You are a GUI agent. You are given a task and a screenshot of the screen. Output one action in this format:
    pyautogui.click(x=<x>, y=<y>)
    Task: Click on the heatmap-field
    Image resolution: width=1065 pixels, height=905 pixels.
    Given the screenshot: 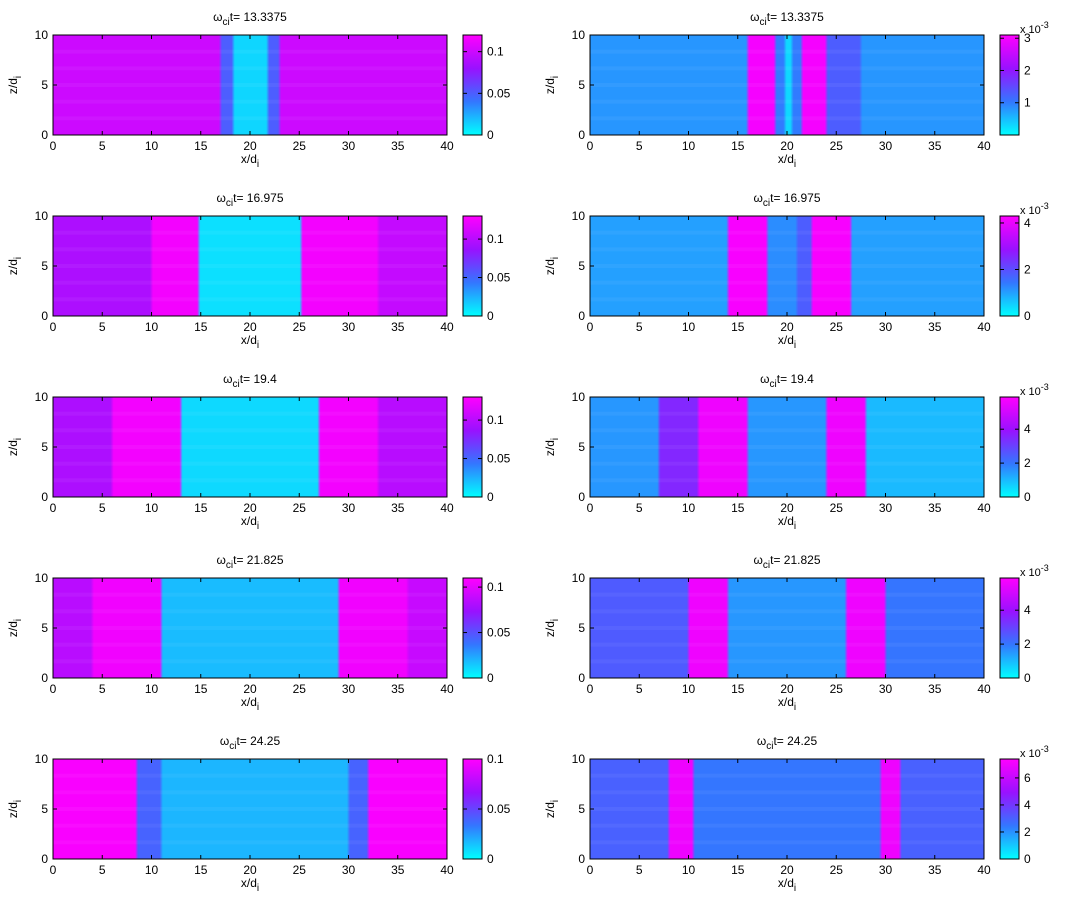 What is the action you would take?
    pyautogui.click(x=787, y=447)
    